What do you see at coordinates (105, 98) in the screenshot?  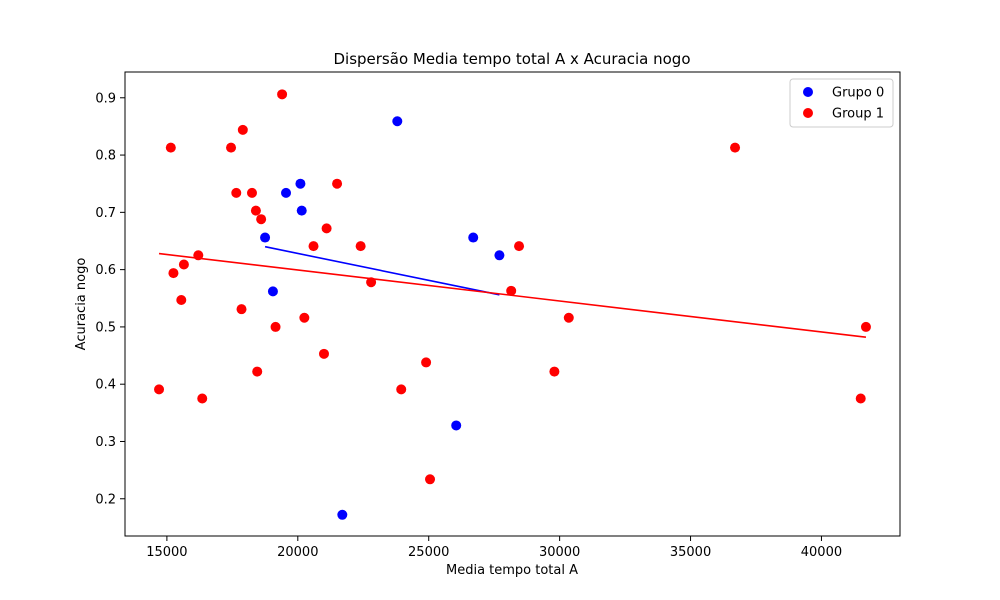 I see `y-tick-label: 0.9` at bounding box center [105, 98].